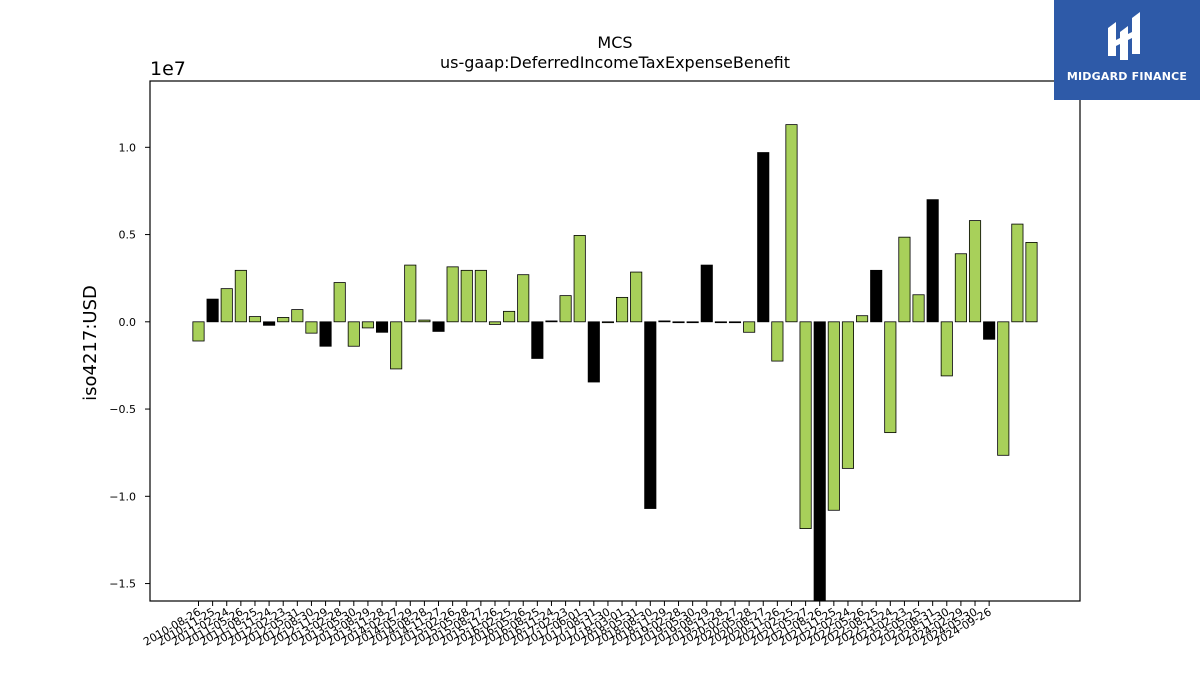 Image resolution: width=1200 pixels, height=675 pixels. I want to click on brand-logo: MIDGARD FINANCE, so click(1127, 50).